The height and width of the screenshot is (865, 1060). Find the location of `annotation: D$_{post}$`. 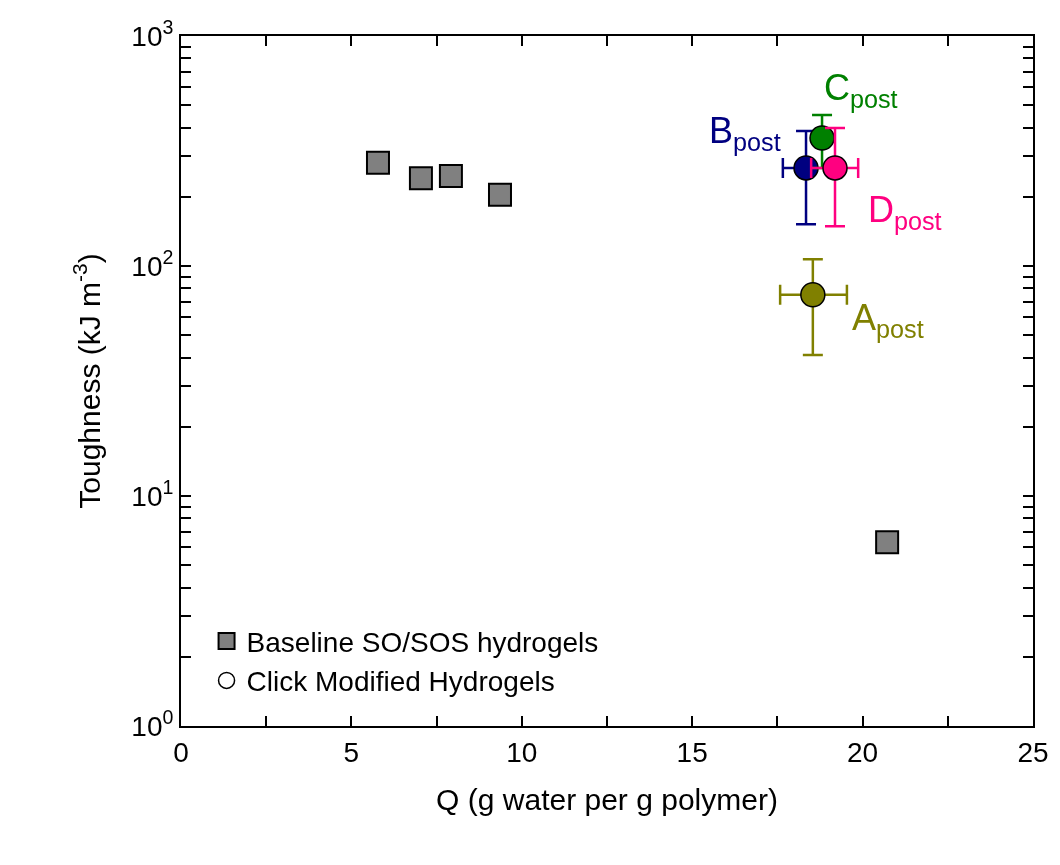

annotation: D$_{post}$ is located at coordinates (905, 212).